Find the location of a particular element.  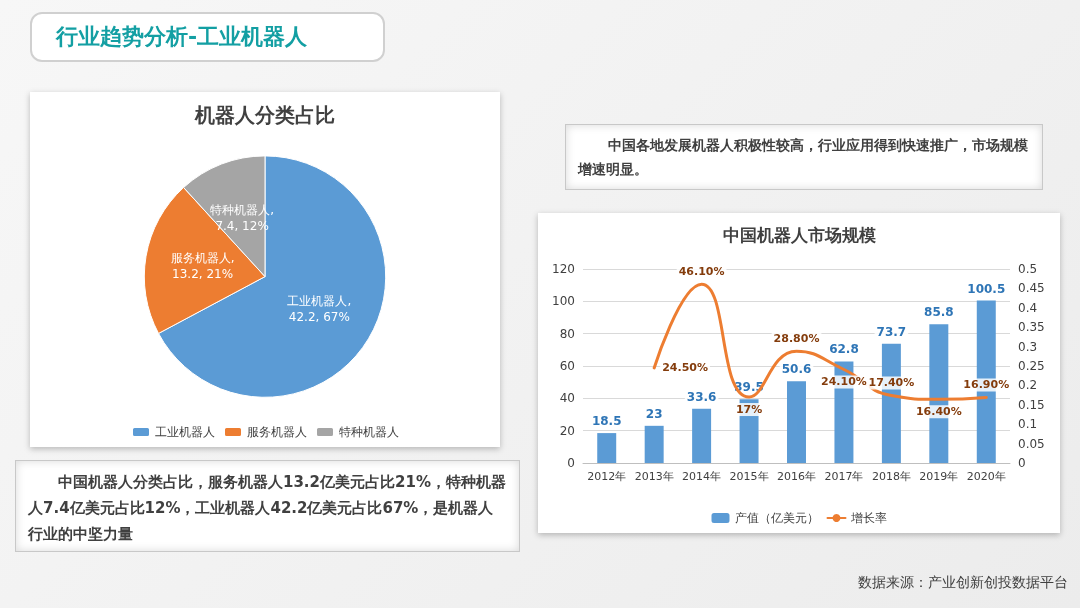

y2-tick-label: 0.35 is located at coordinates (1031, 327).